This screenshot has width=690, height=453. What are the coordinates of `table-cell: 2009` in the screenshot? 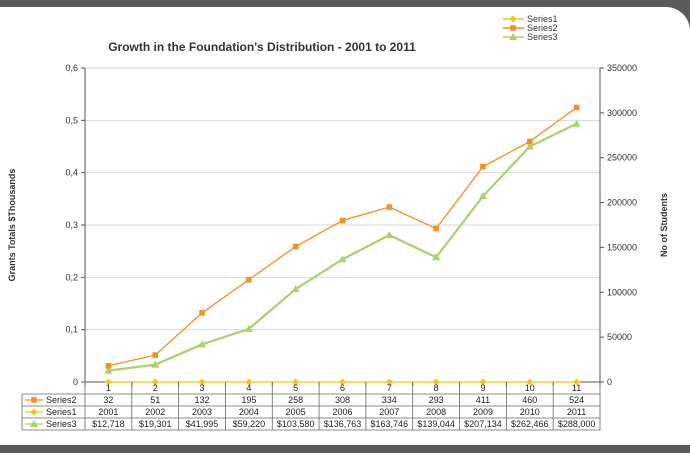 It's located at (483, 412).